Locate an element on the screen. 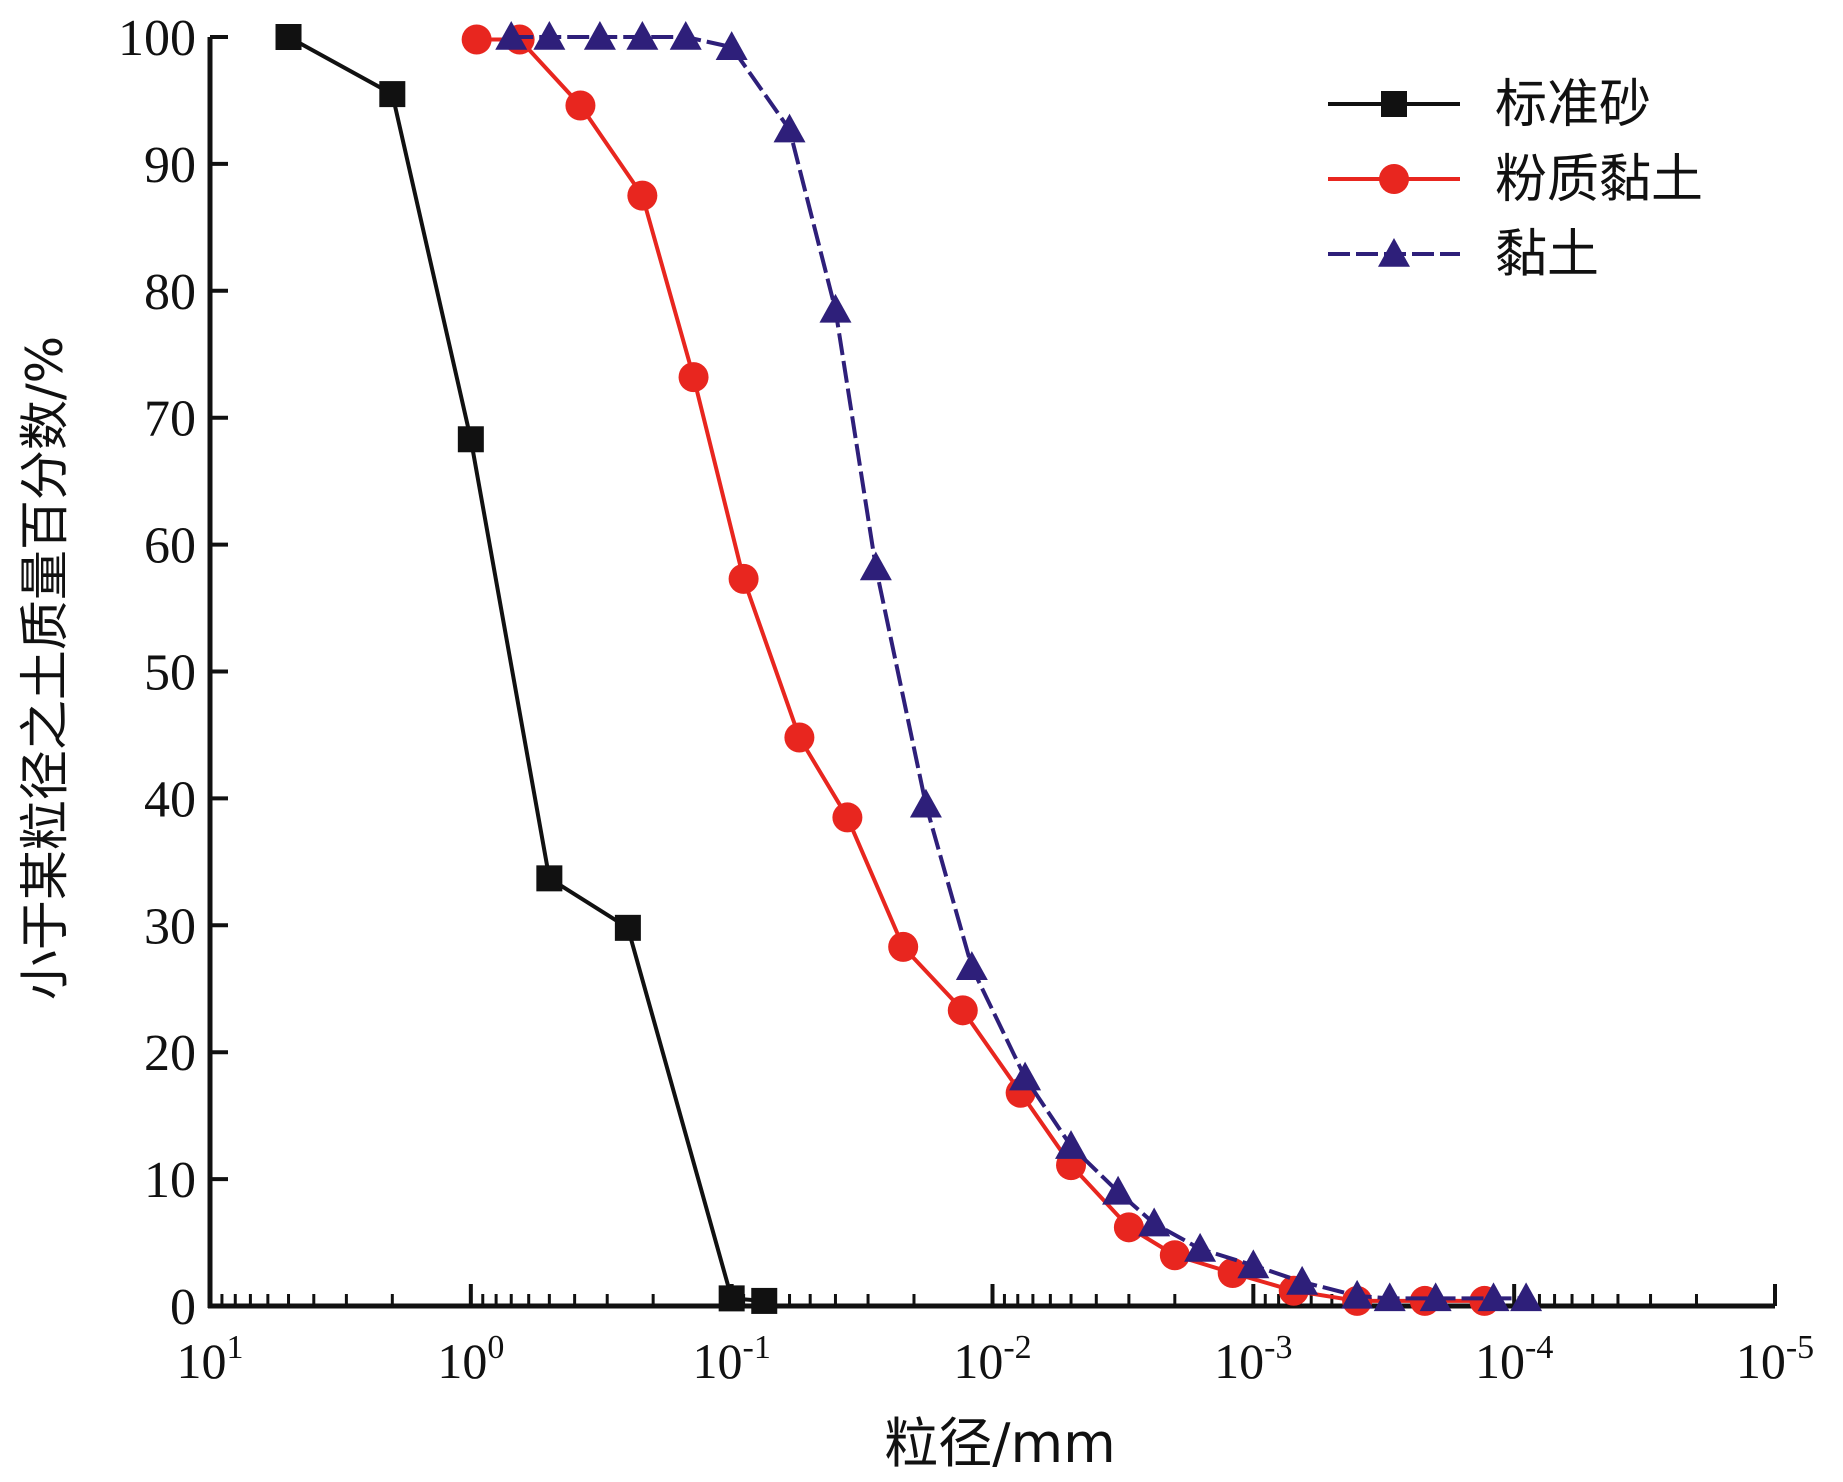  y-tick-label: 100 is located at coordinates (157, 38).